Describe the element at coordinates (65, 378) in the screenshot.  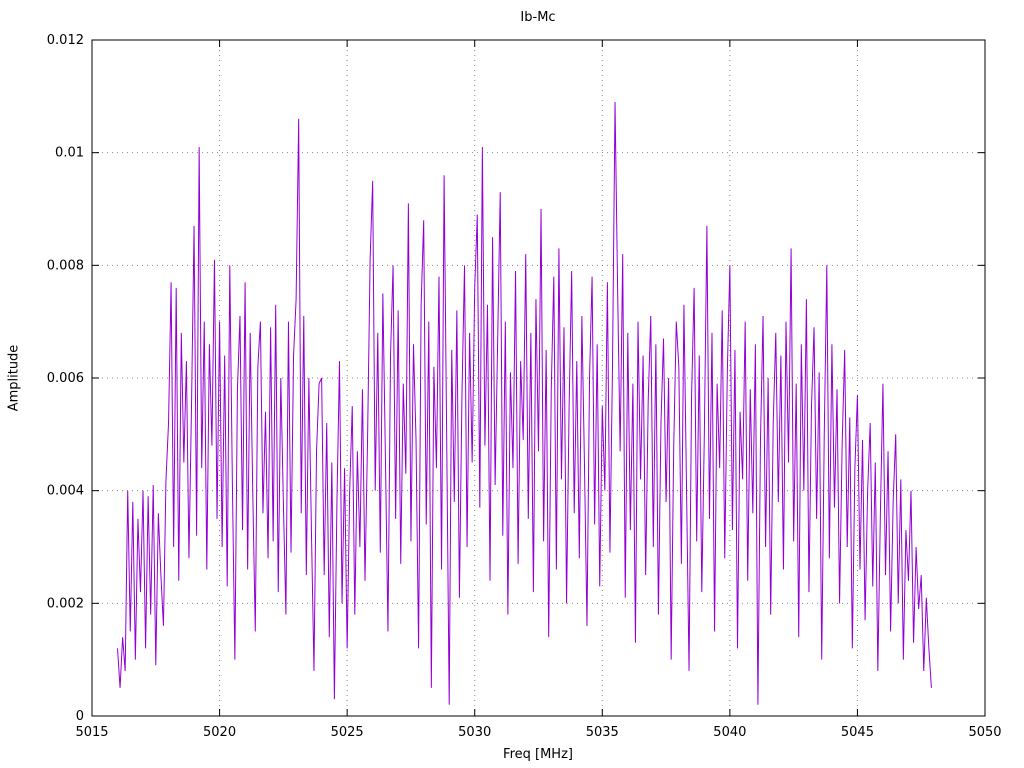
I see `y-tick-label: 0.006` at that location.